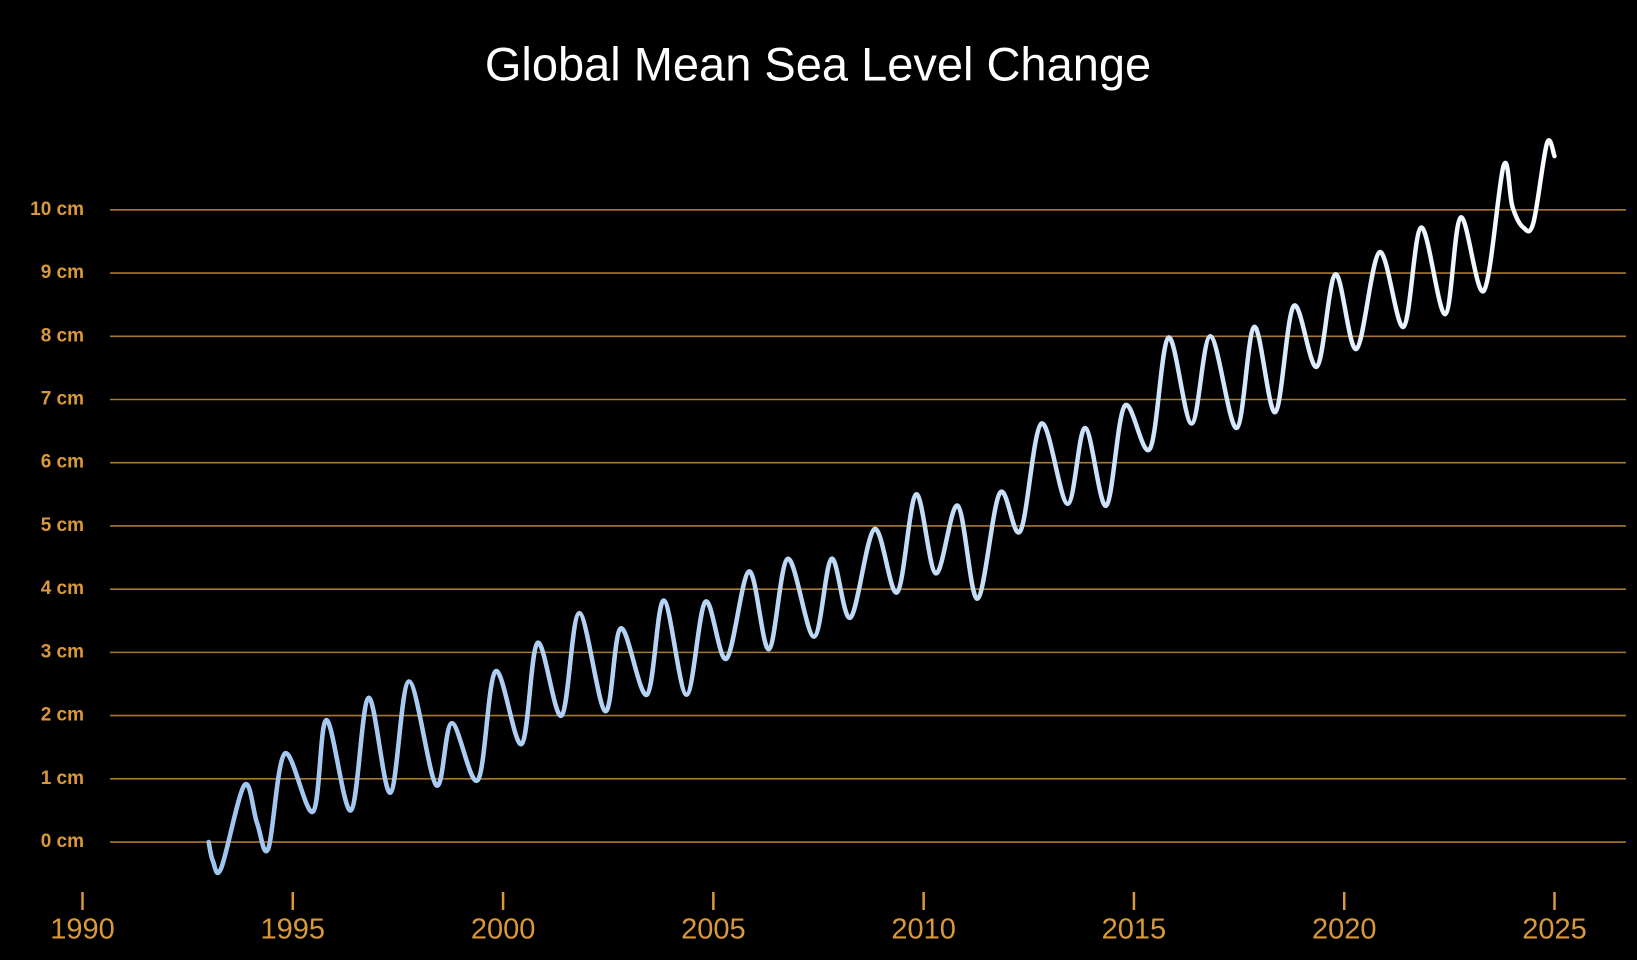 This screenshot has width=1637, height=960. I want to click on x-tick-label: 2025, so click(1554, 930).